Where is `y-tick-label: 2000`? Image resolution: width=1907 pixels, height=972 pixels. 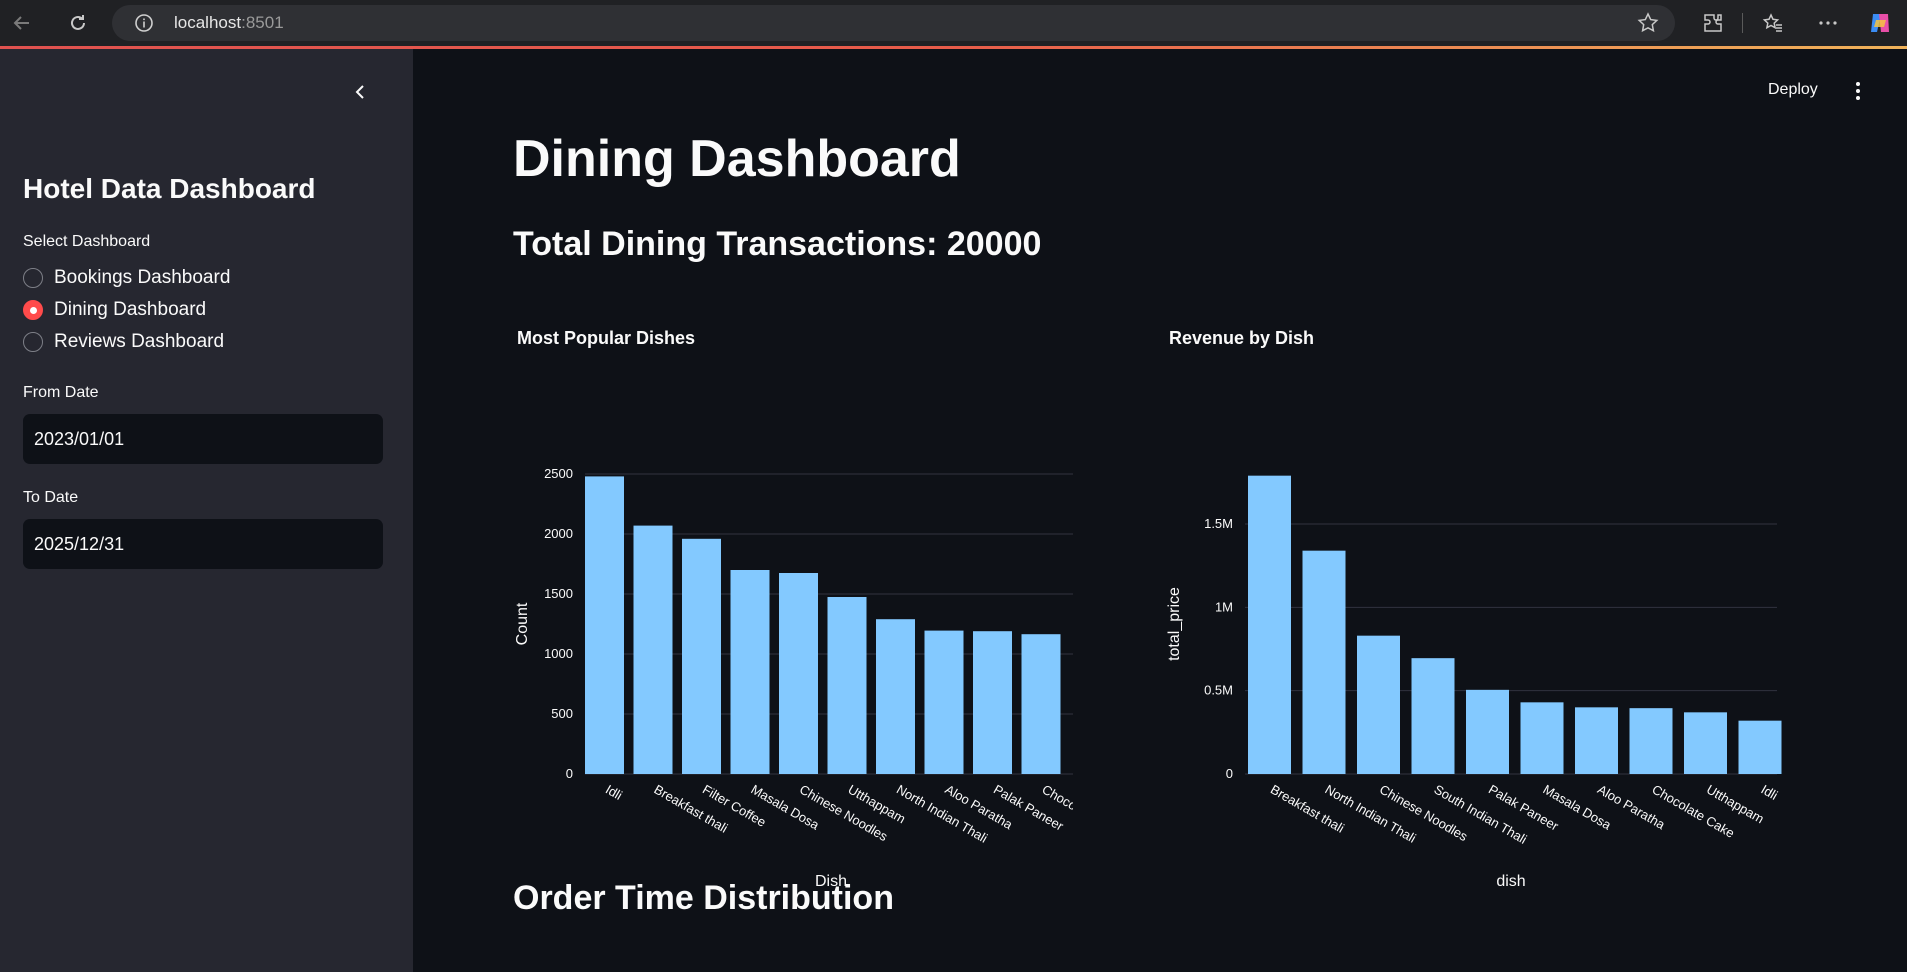
y-tick-label: 2000 is located at coordinates (558, 533).